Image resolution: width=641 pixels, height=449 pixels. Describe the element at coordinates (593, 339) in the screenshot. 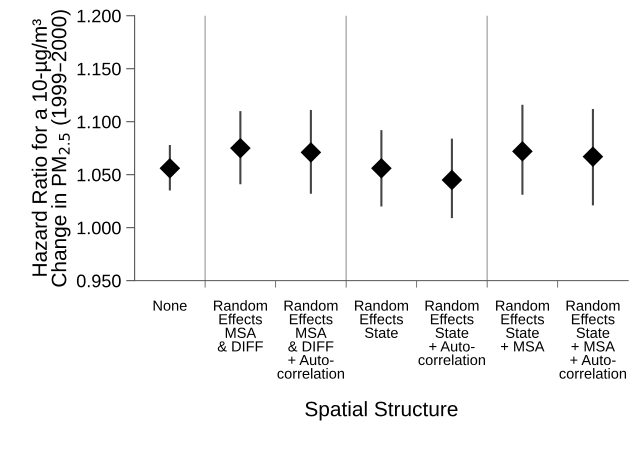

I see `x-tick-label: Random Effects State + MSA + Auto- correlation` at that location.